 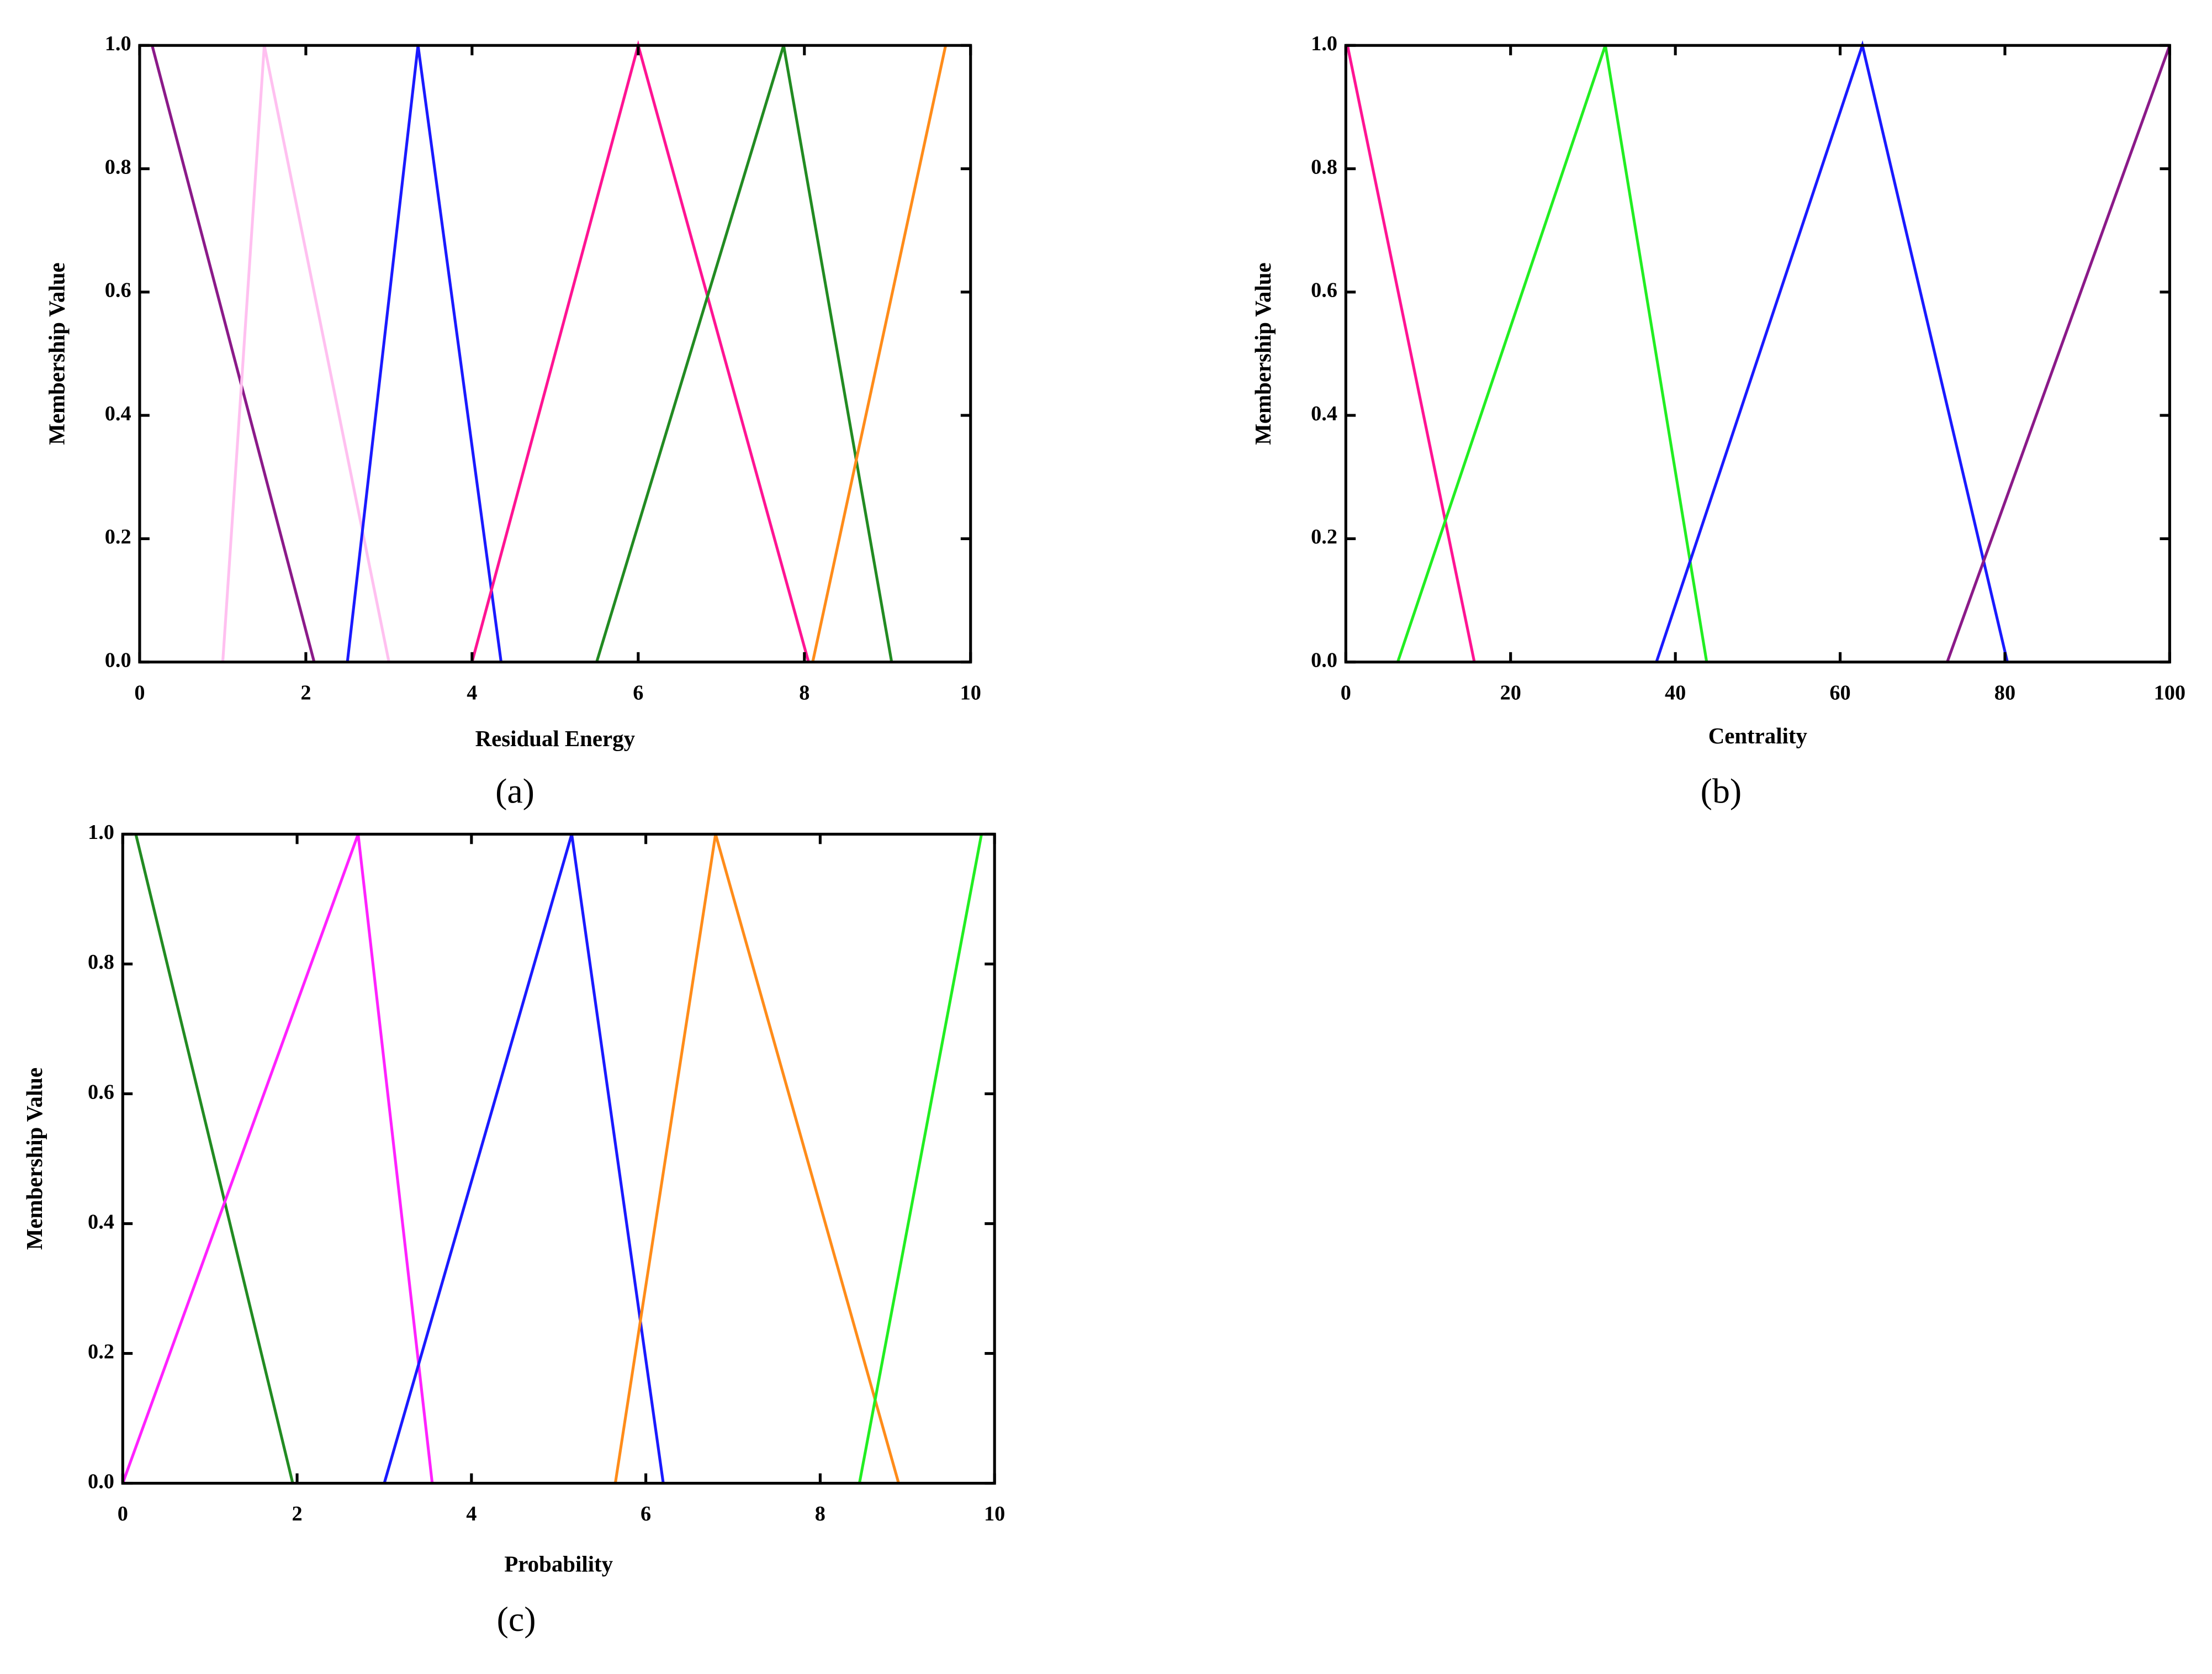 What do you see at coordinates (558, 1564) in the screenshot?
I see `x-axis-label: Probability` at bounding box center [558, 1564].